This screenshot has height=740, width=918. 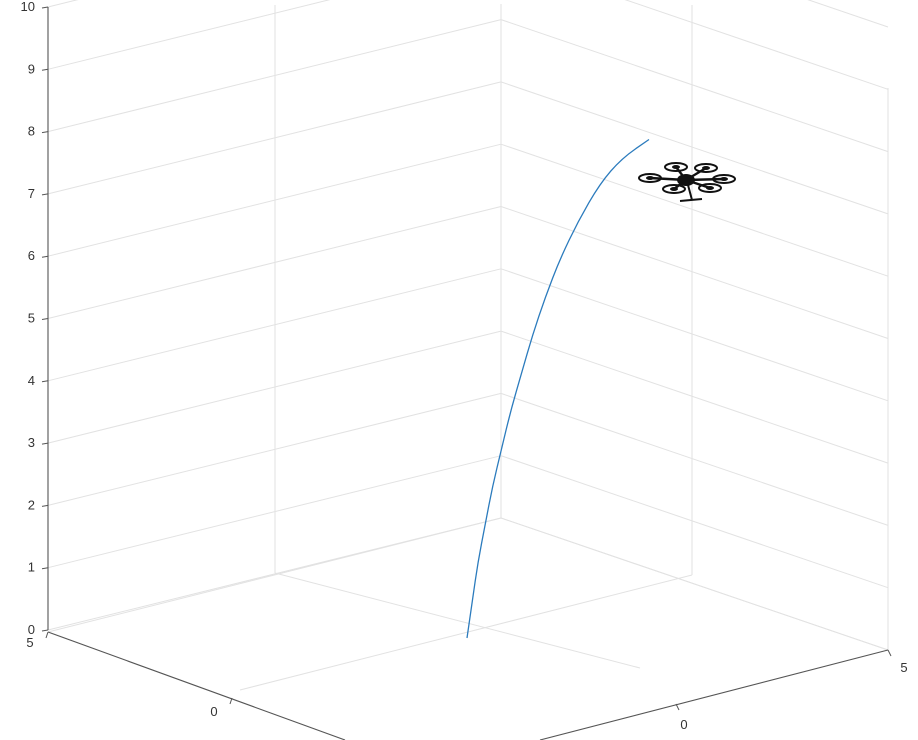 I want to click on quadcopter-drone-icon, so click(x=687, y=182).